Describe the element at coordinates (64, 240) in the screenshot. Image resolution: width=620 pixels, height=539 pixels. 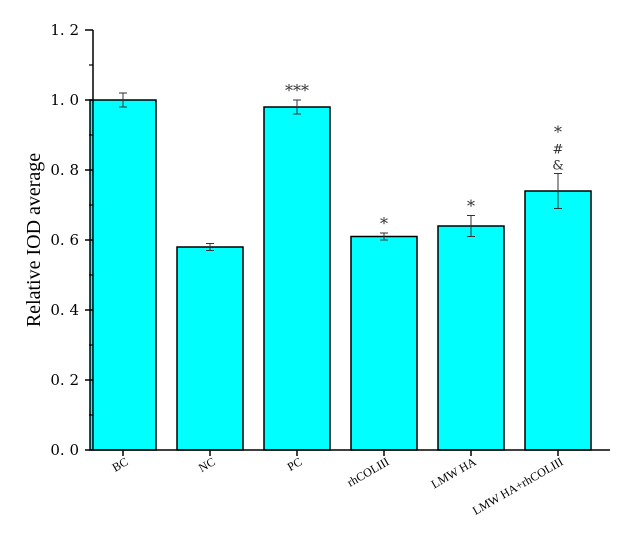
I see `y-tick-label: 0. 6` at that location.